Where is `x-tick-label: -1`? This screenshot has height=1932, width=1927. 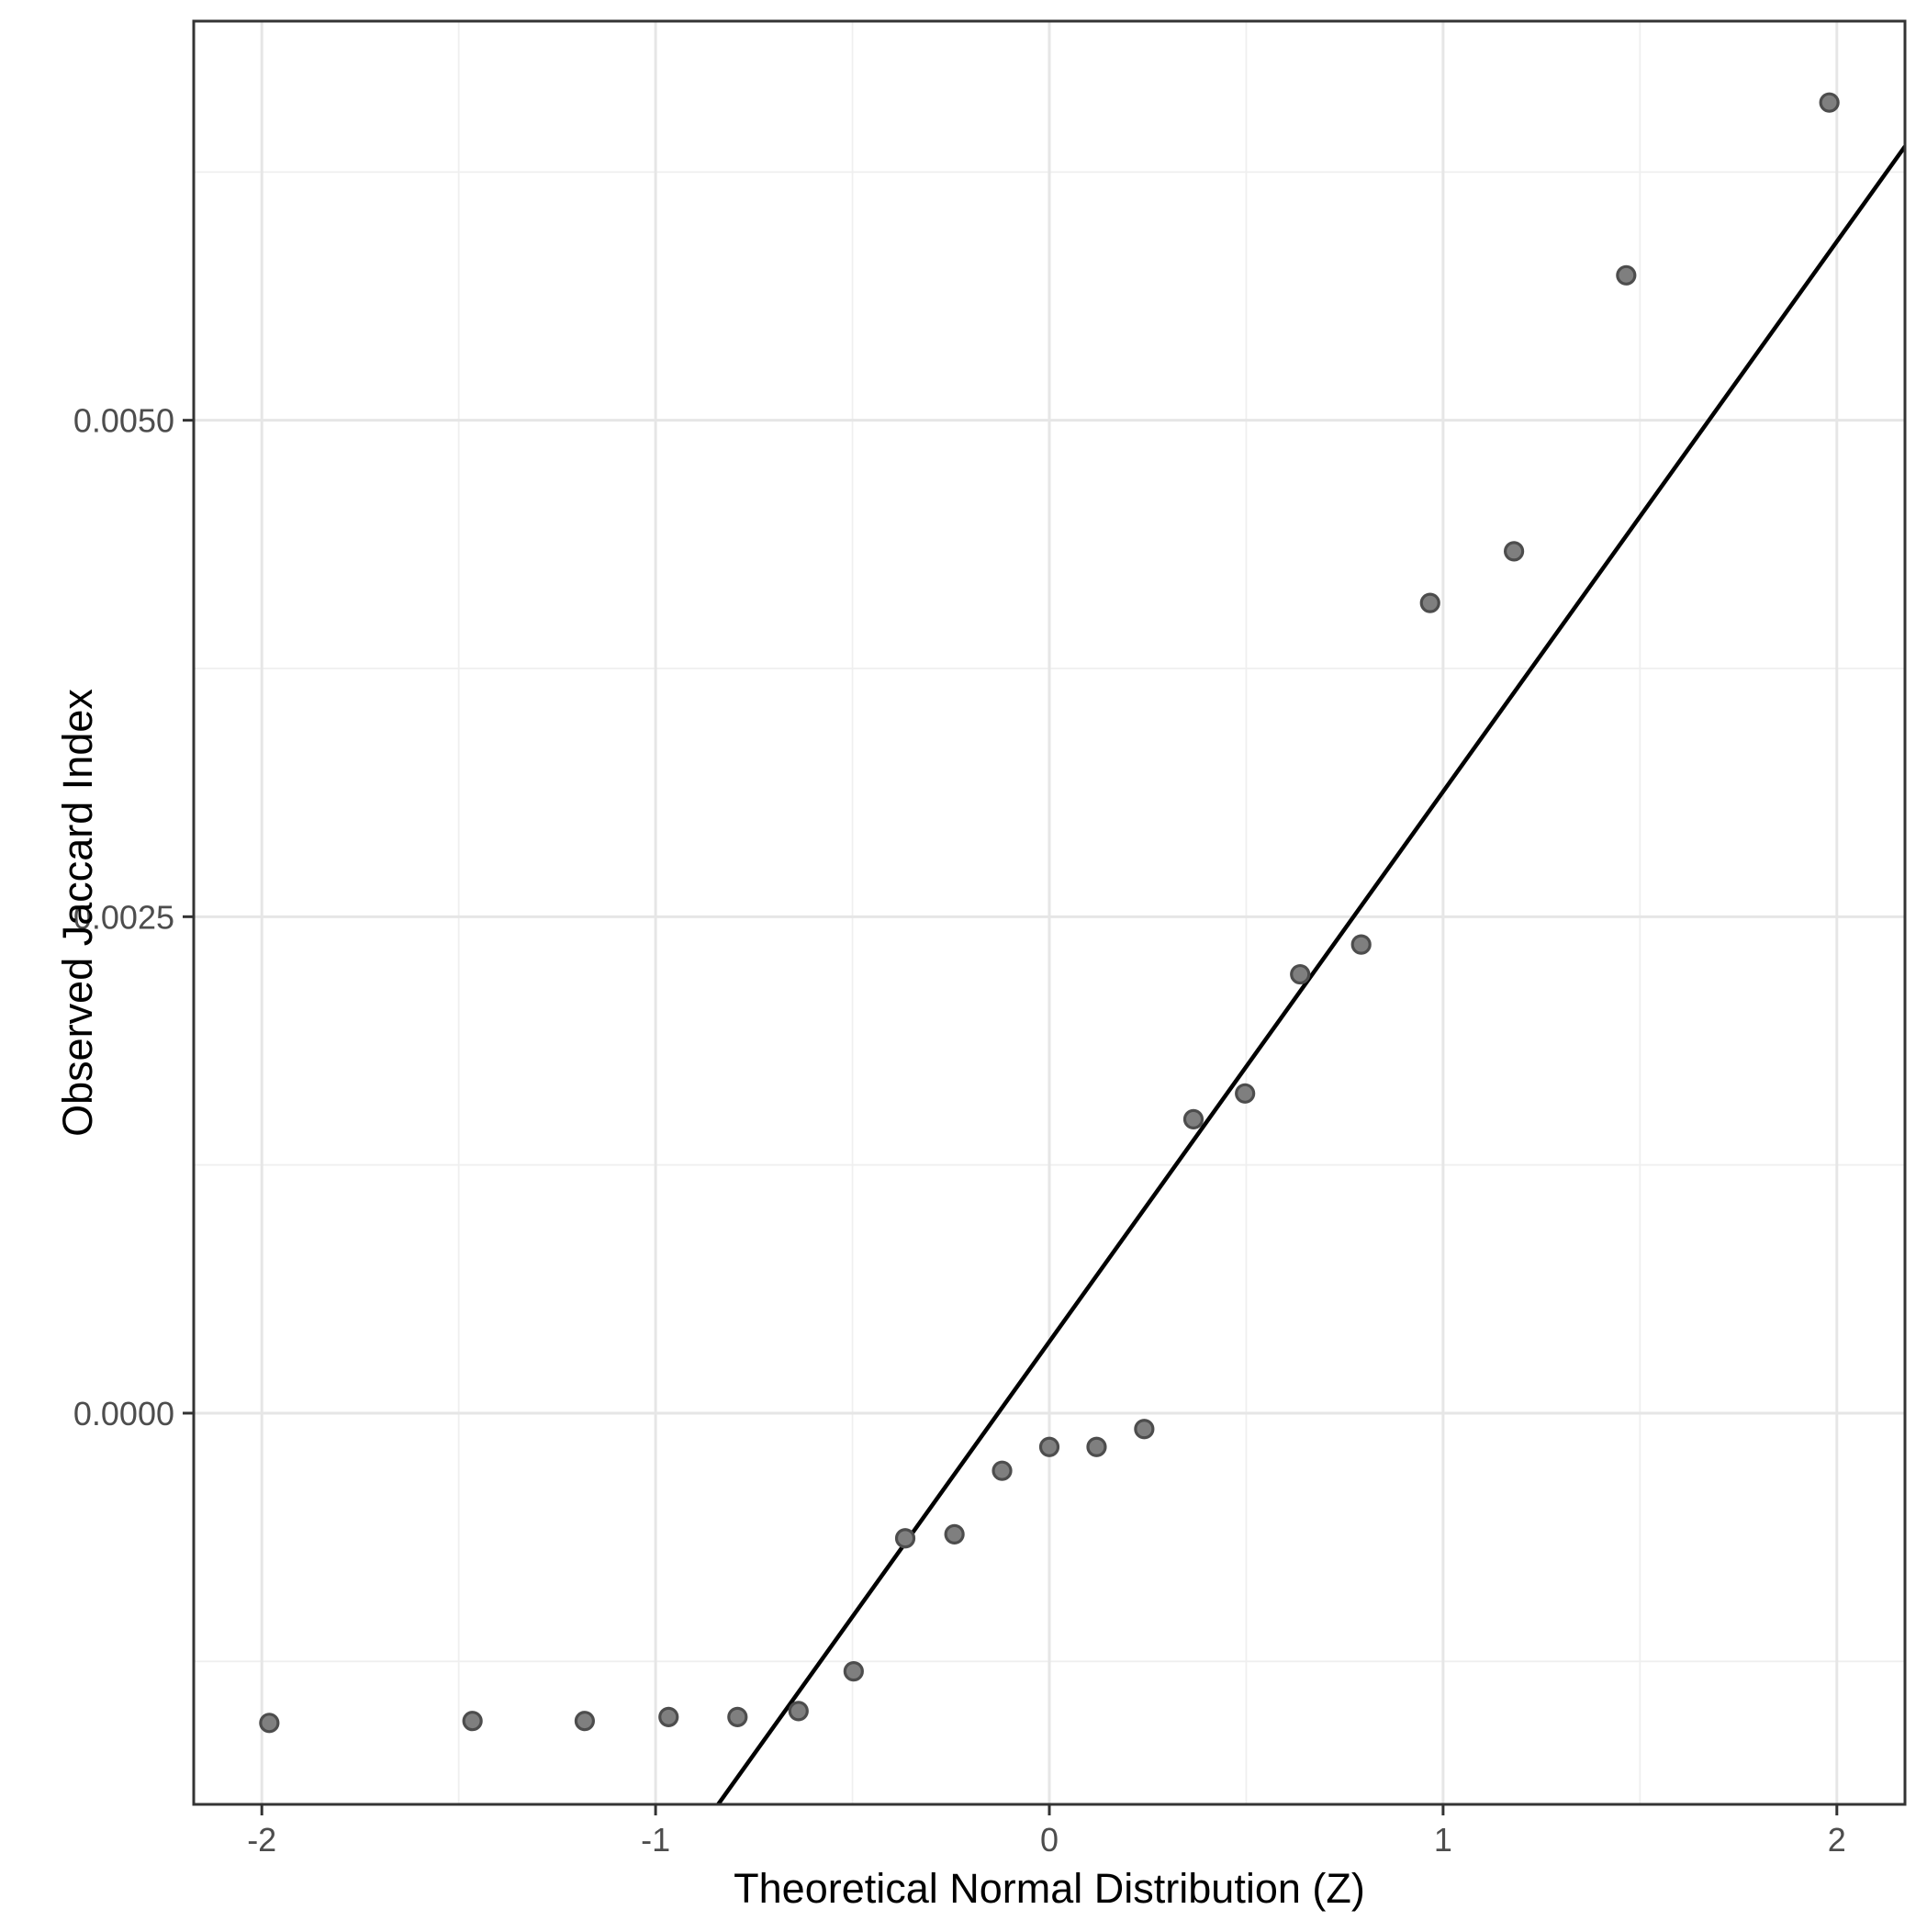 x-tick-label: -1 is located at coordinates (656, 1840).